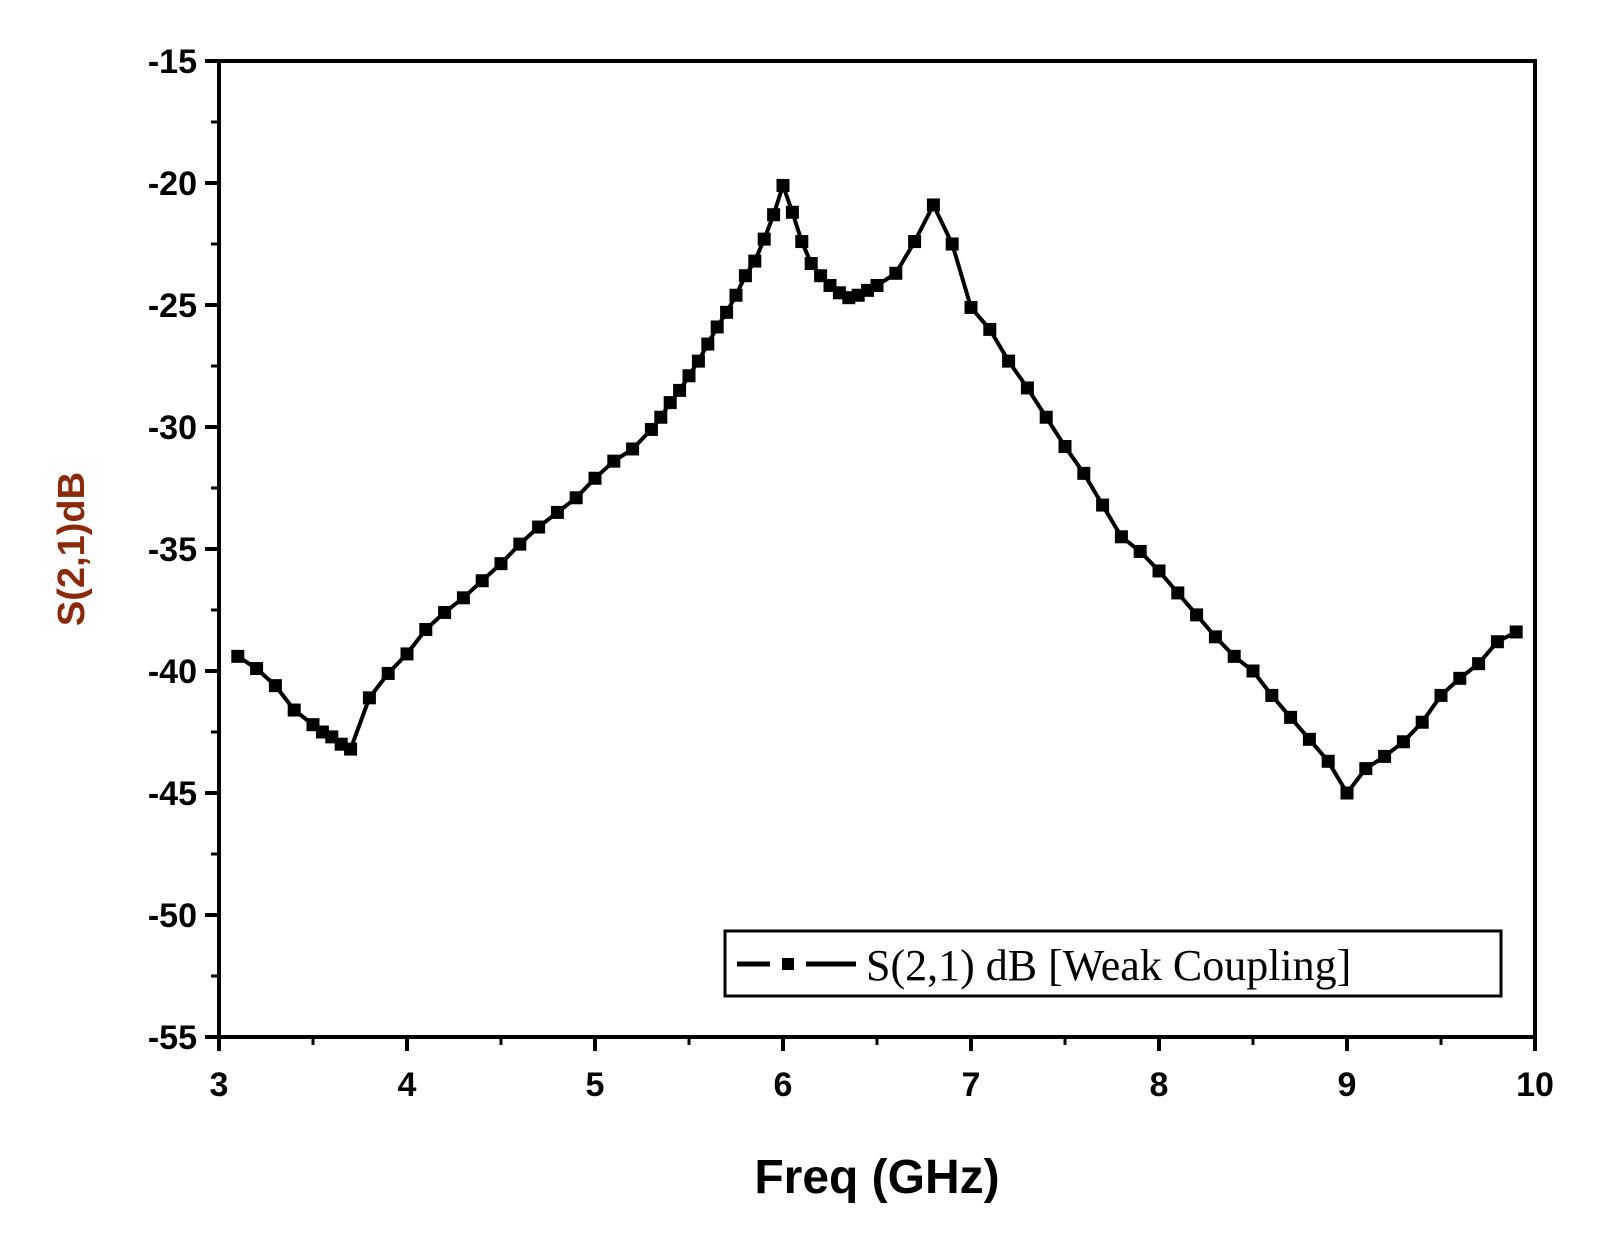  What do you see at coordinates (1535, 1085) in the screenshot?
I see `x-tick-label: 10` at bounding box center [1535, 1085].